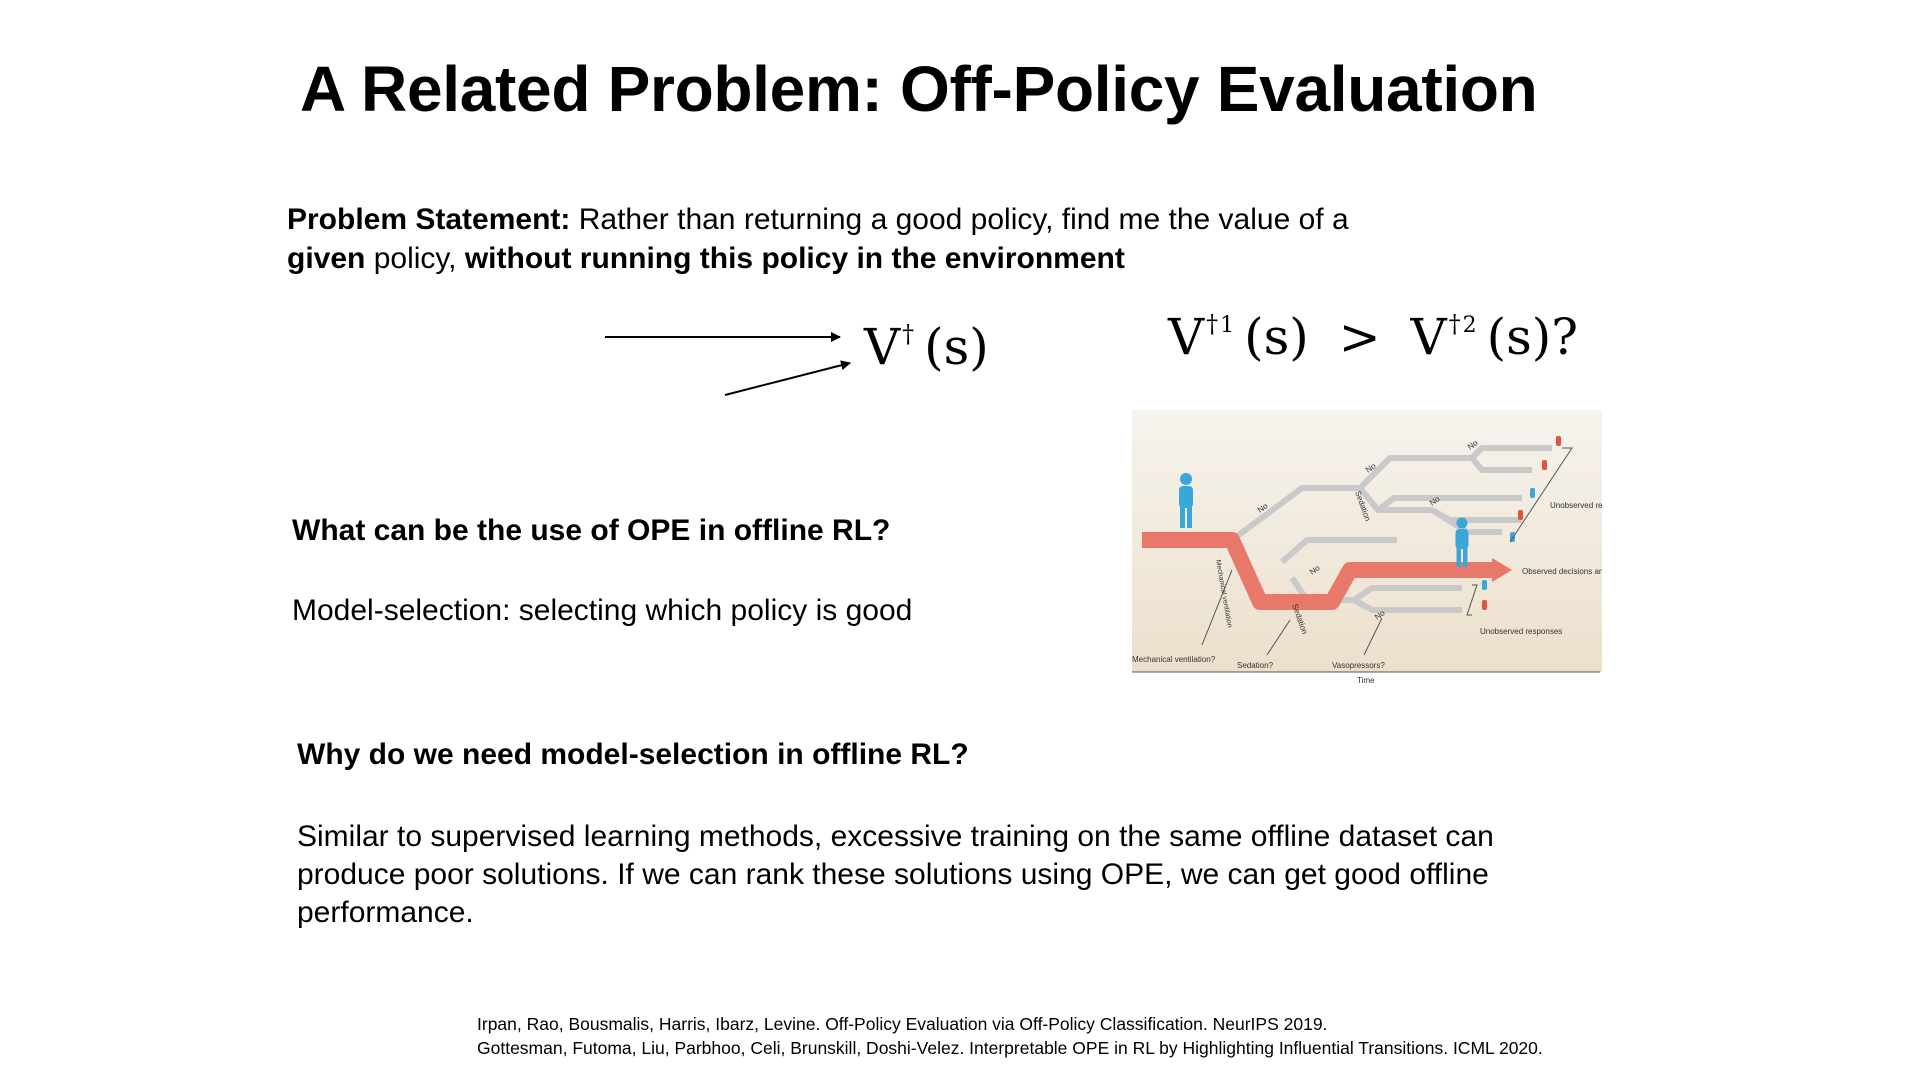 The image size is (1920, 1081). I want to click on value-function: V† (s), so click(926, 347).